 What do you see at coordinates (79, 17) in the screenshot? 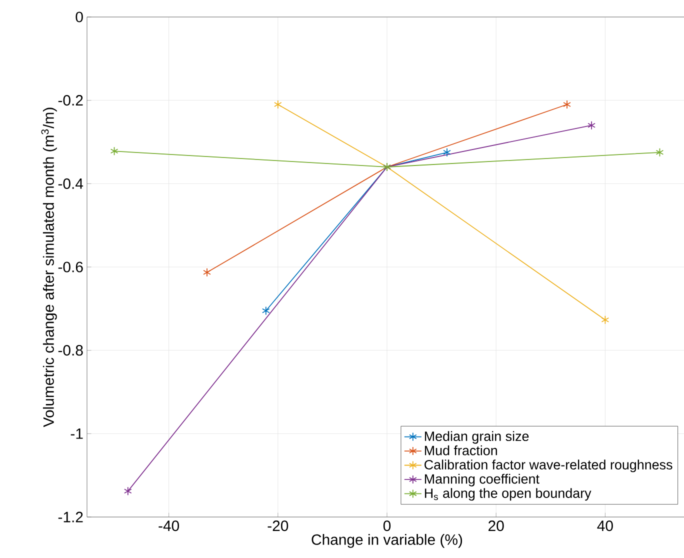
I see `y-tick-label: 0` at bounding box center [79, 17].